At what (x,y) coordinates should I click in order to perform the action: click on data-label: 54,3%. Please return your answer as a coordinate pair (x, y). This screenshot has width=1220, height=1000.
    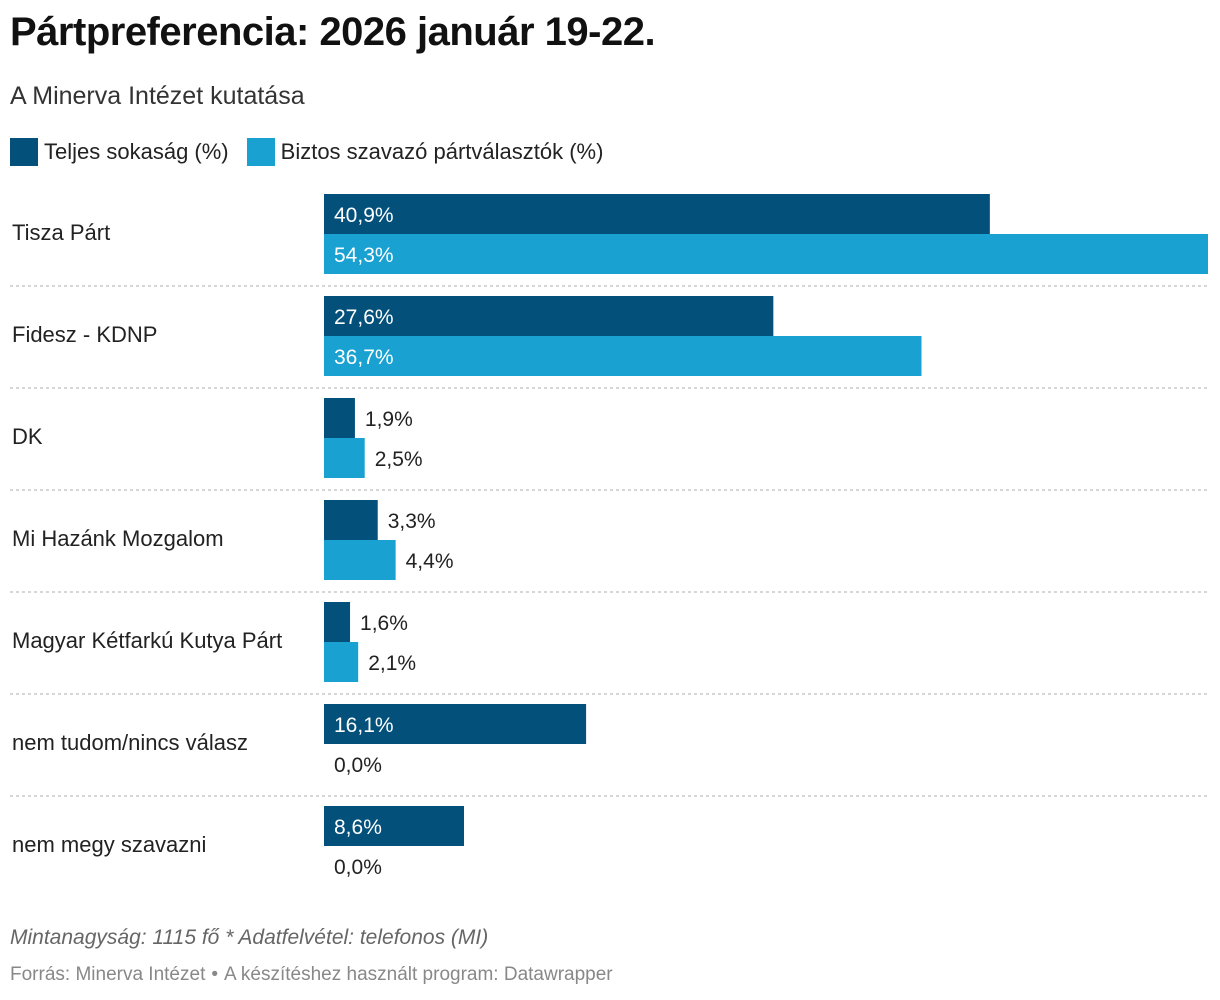
    Looking at the image, I should click on (364, 255).